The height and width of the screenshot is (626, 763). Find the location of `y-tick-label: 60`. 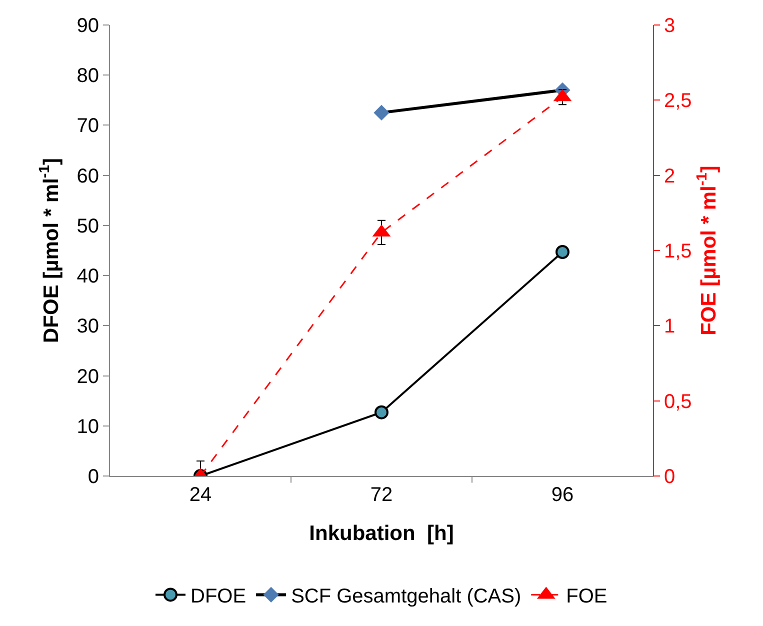

y-tick-label: 60 is located at coordinates (87, 176).